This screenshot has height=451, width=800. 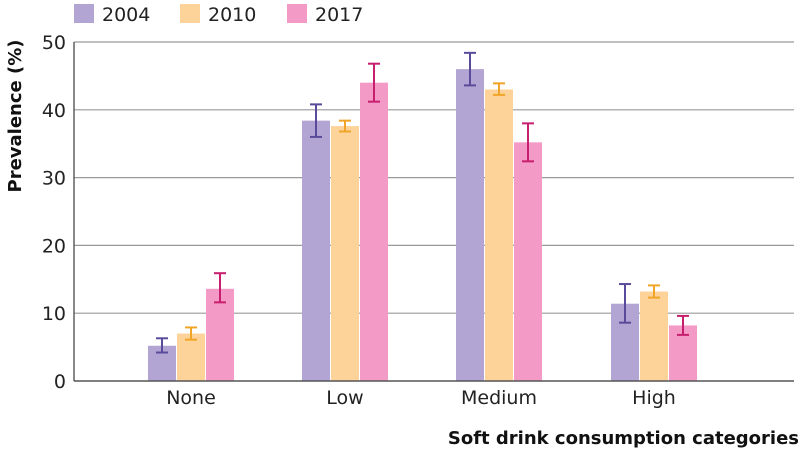 What do you see at coordinates (54, 111) in the screenshot?
I see `y-tick-label: 40` at bounding box center [54, 111].